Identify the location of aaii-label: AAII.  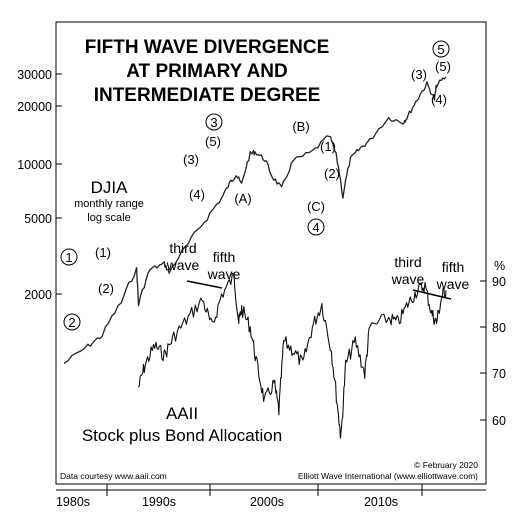
(182, 413).